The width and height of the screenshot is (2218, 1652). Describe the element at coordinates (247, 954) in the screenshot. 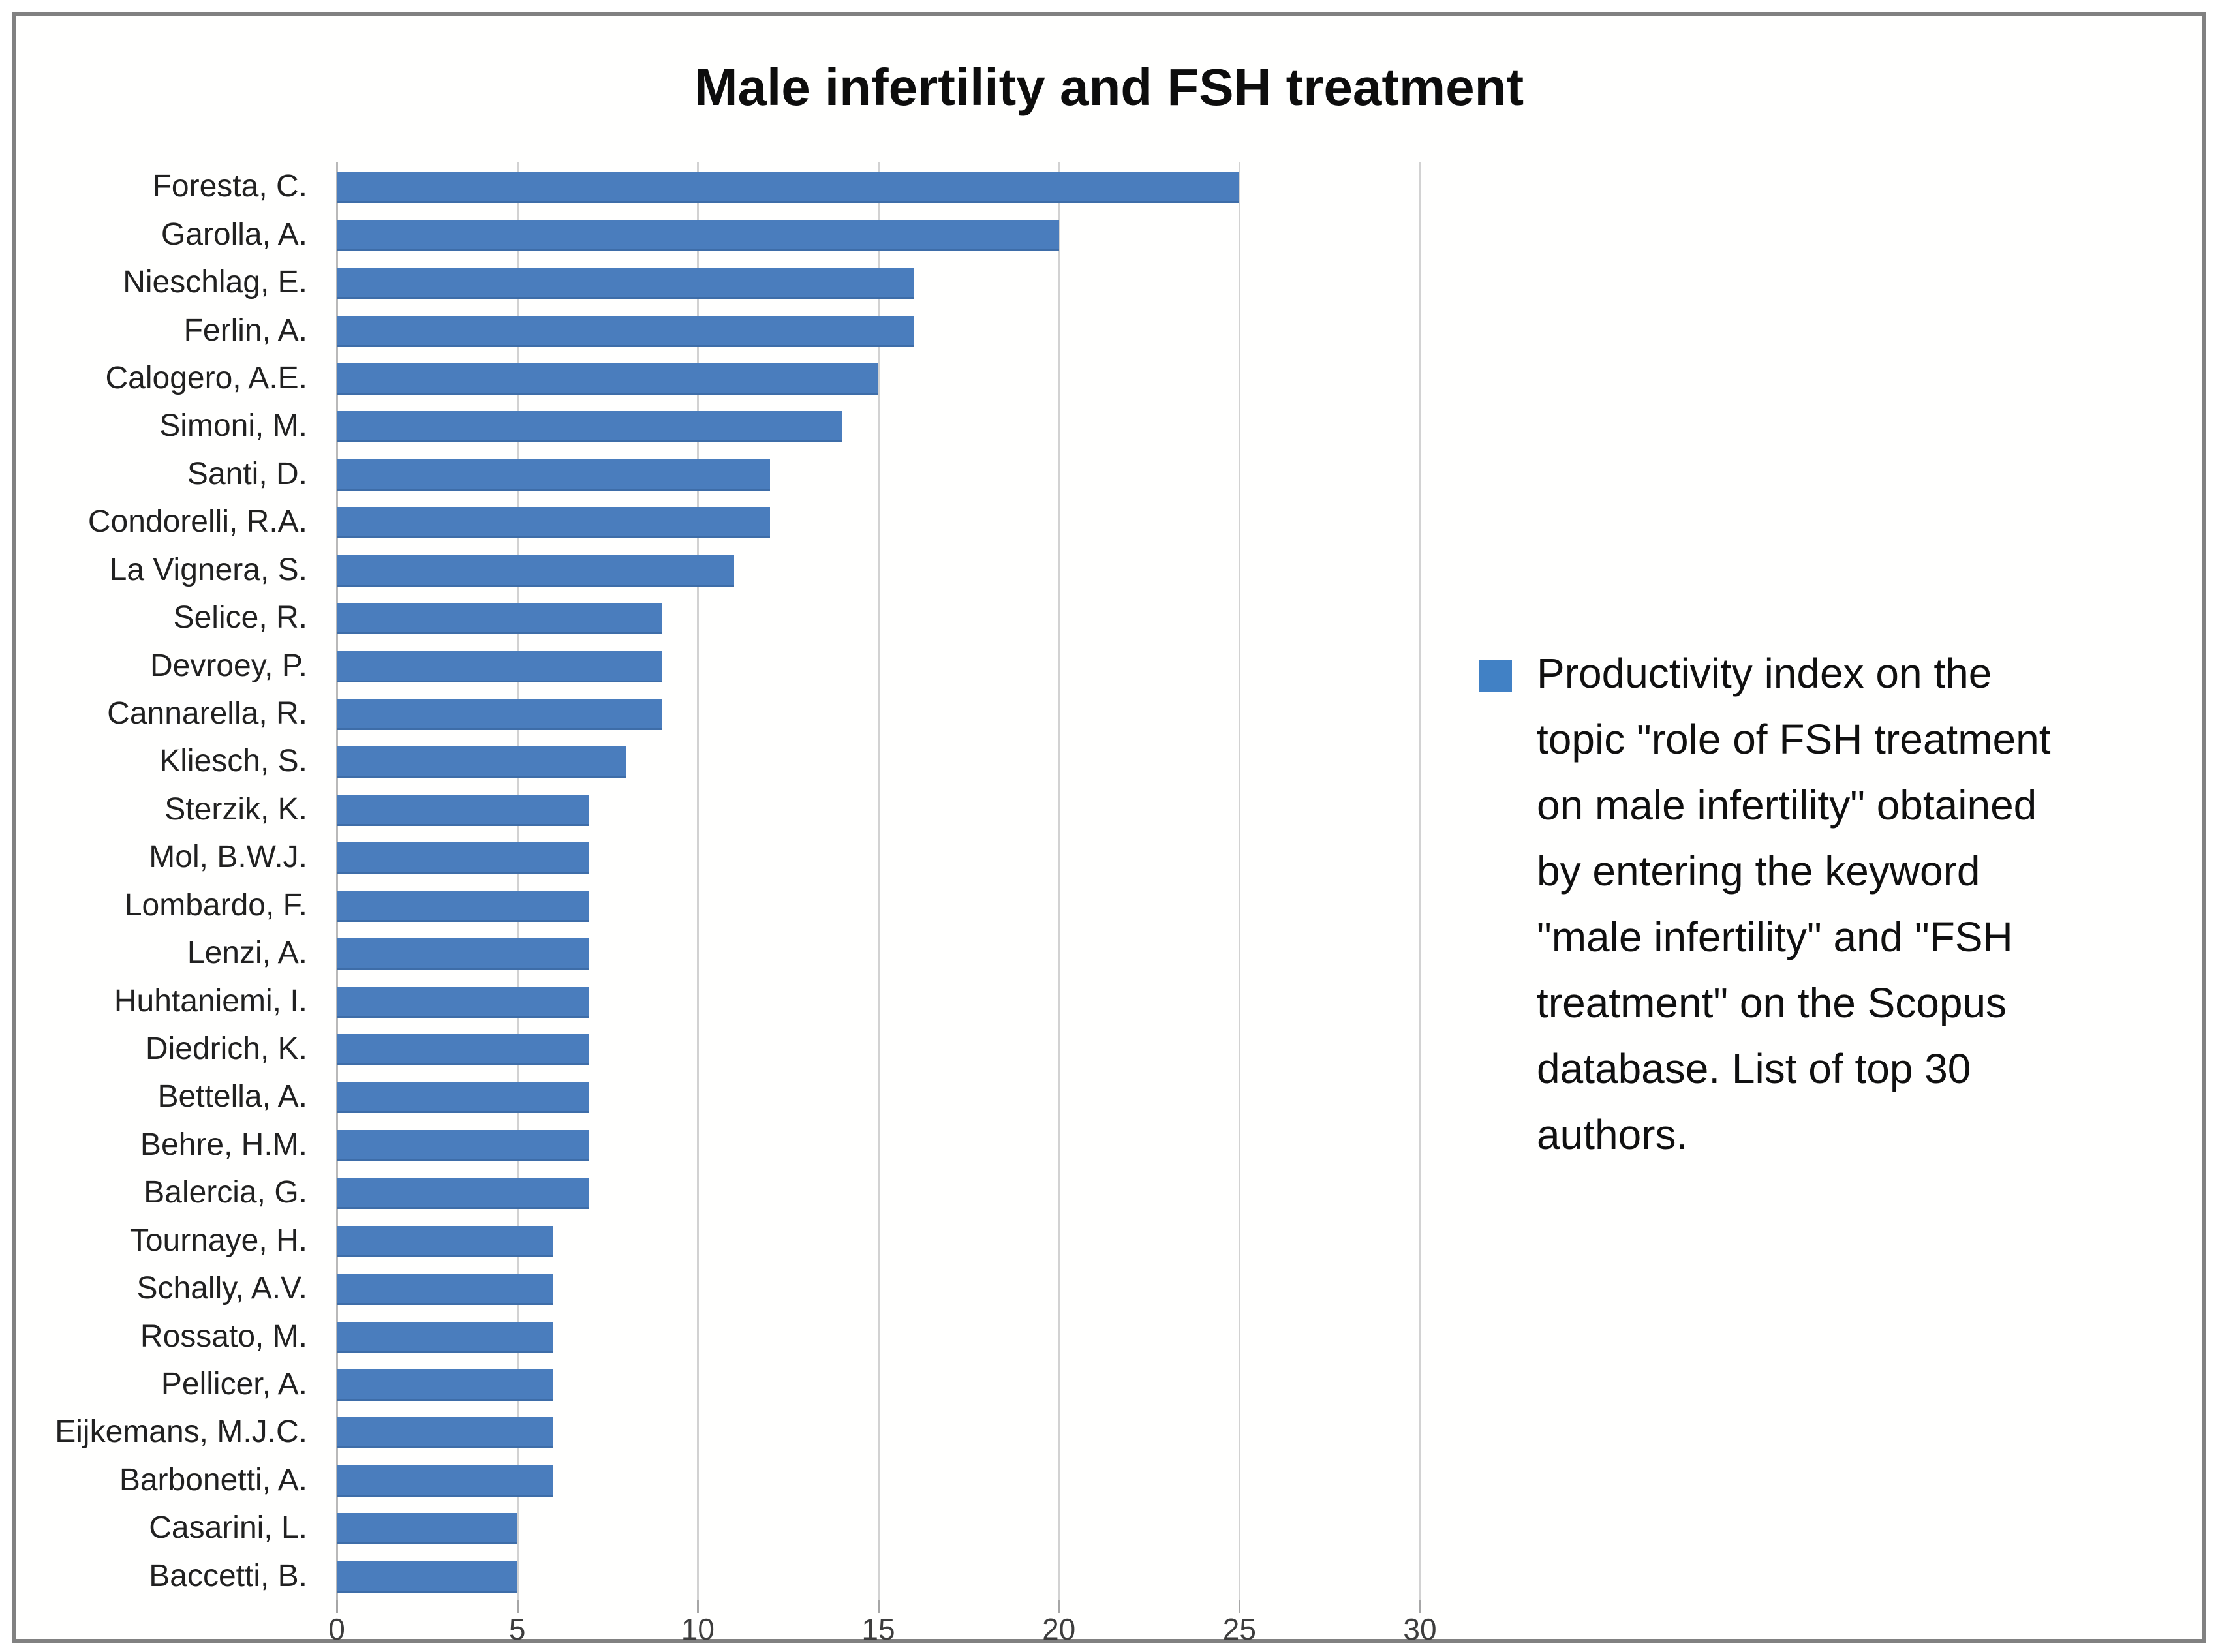

I see `category-label: Lenzi, A.` at that location.